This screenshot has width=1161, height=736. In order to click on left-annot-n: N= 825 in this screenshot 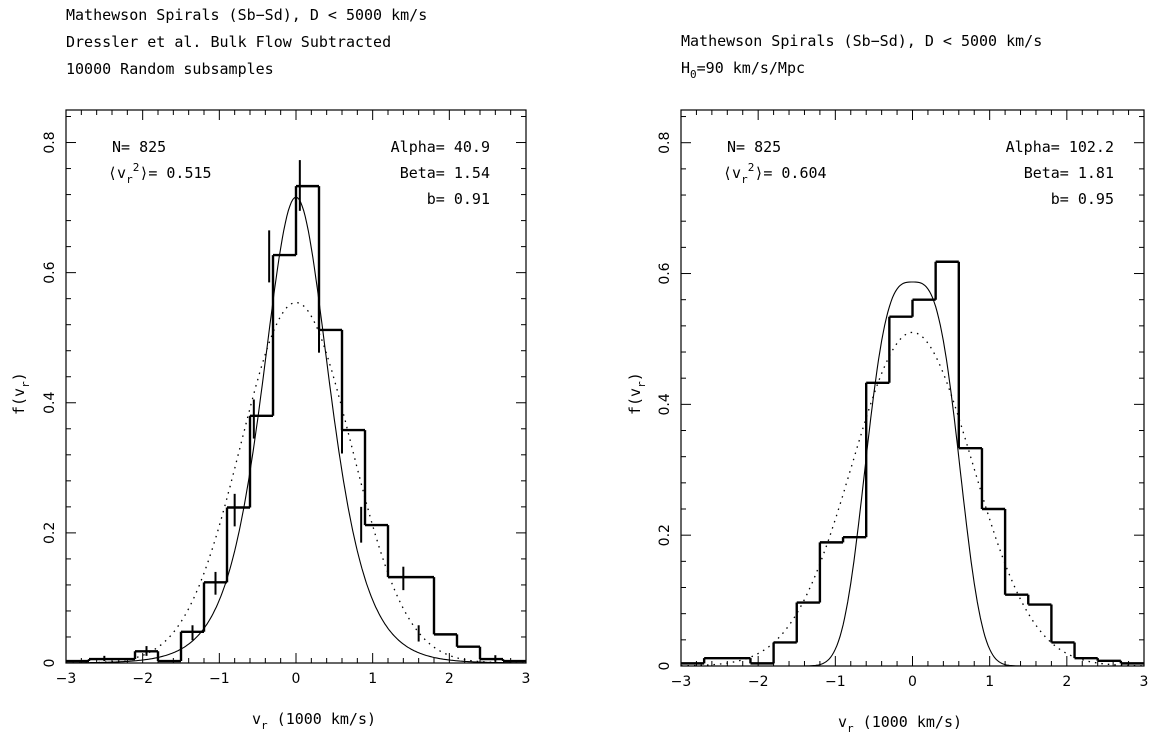, I will do `click(139, 147)`.